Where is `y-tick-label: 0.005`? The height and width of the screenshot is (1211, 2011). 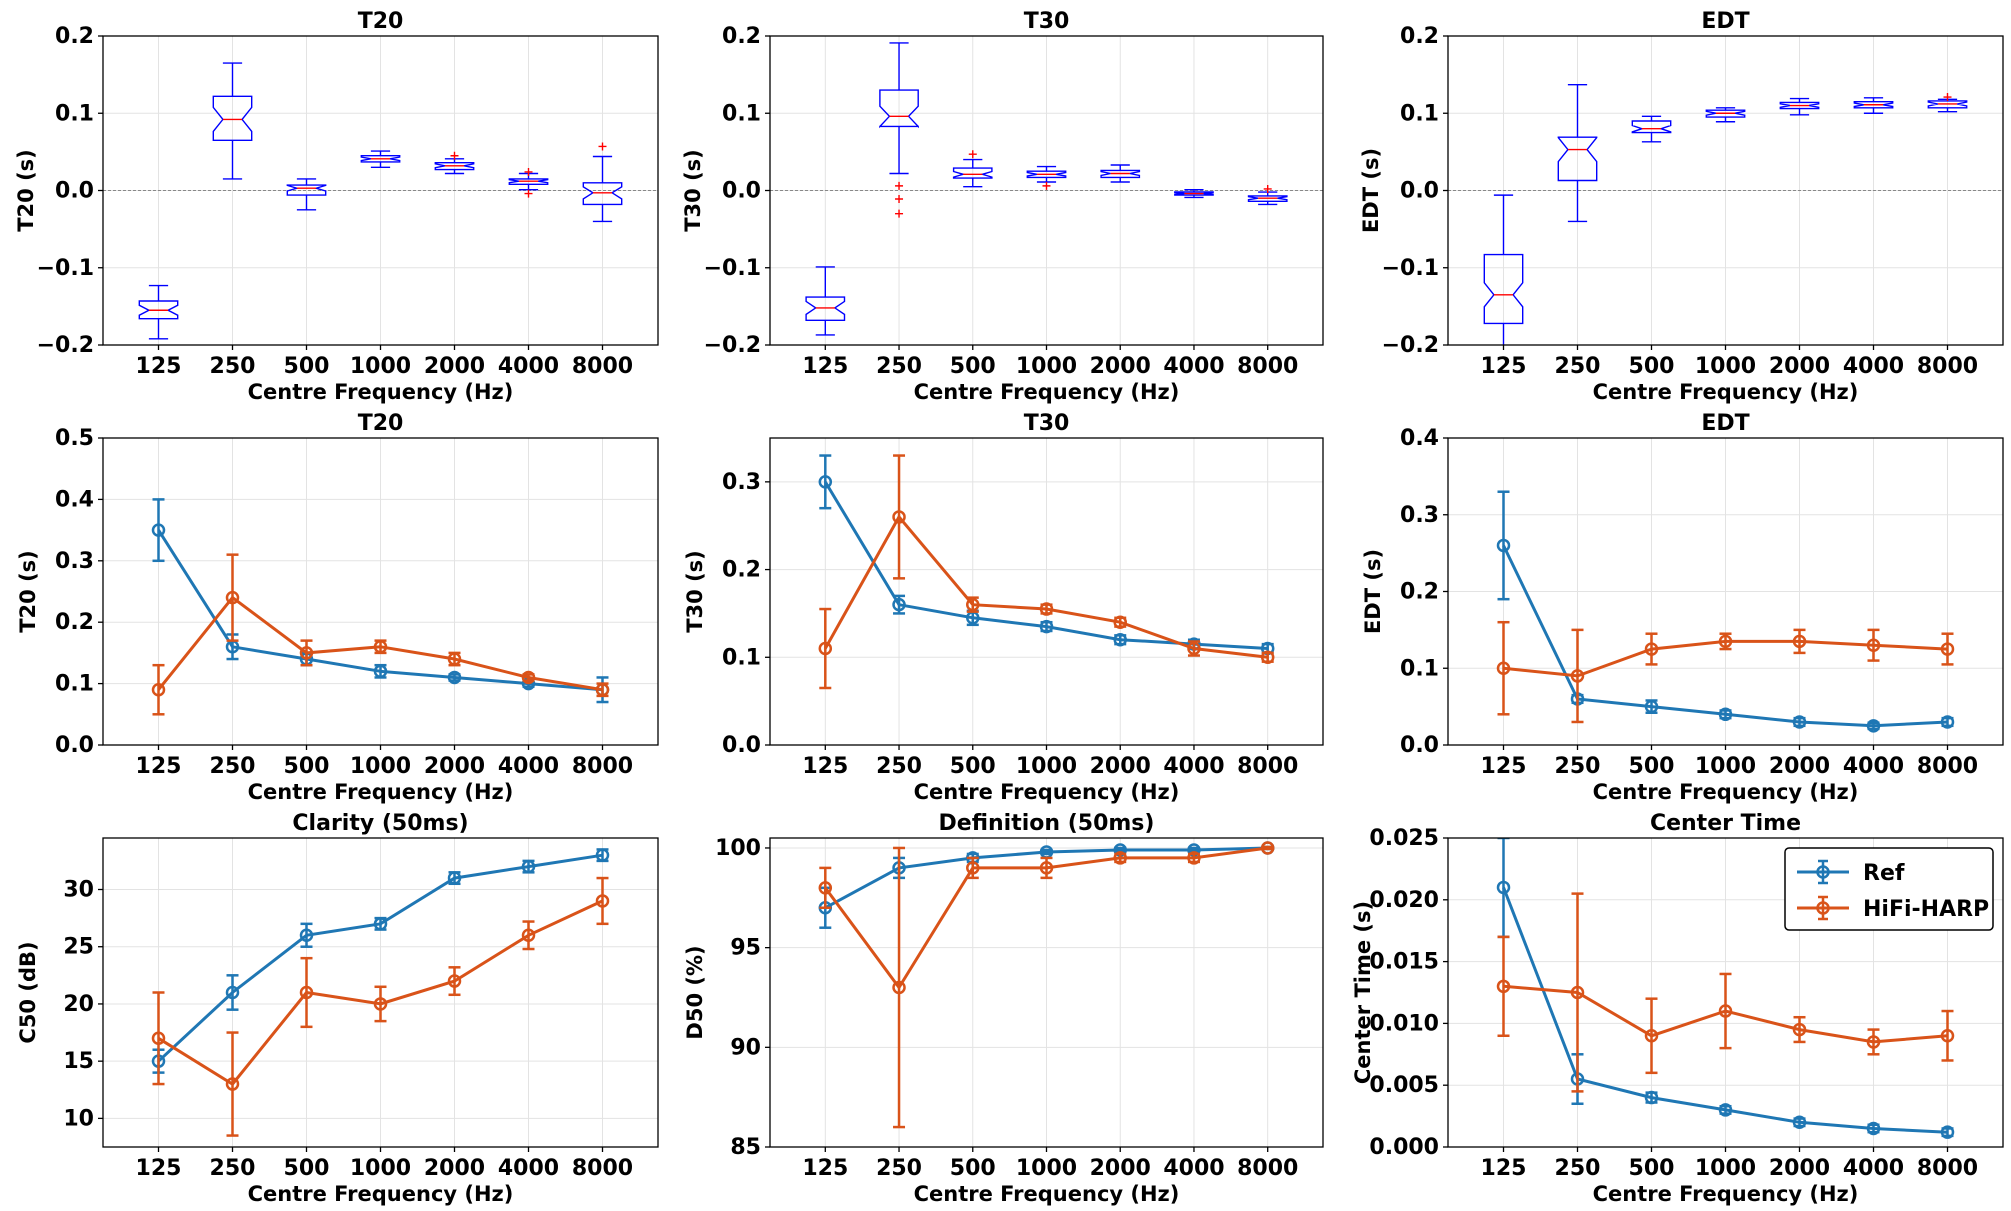 y-tick-label: 0.005 is located at coordinates (1404, 1085).